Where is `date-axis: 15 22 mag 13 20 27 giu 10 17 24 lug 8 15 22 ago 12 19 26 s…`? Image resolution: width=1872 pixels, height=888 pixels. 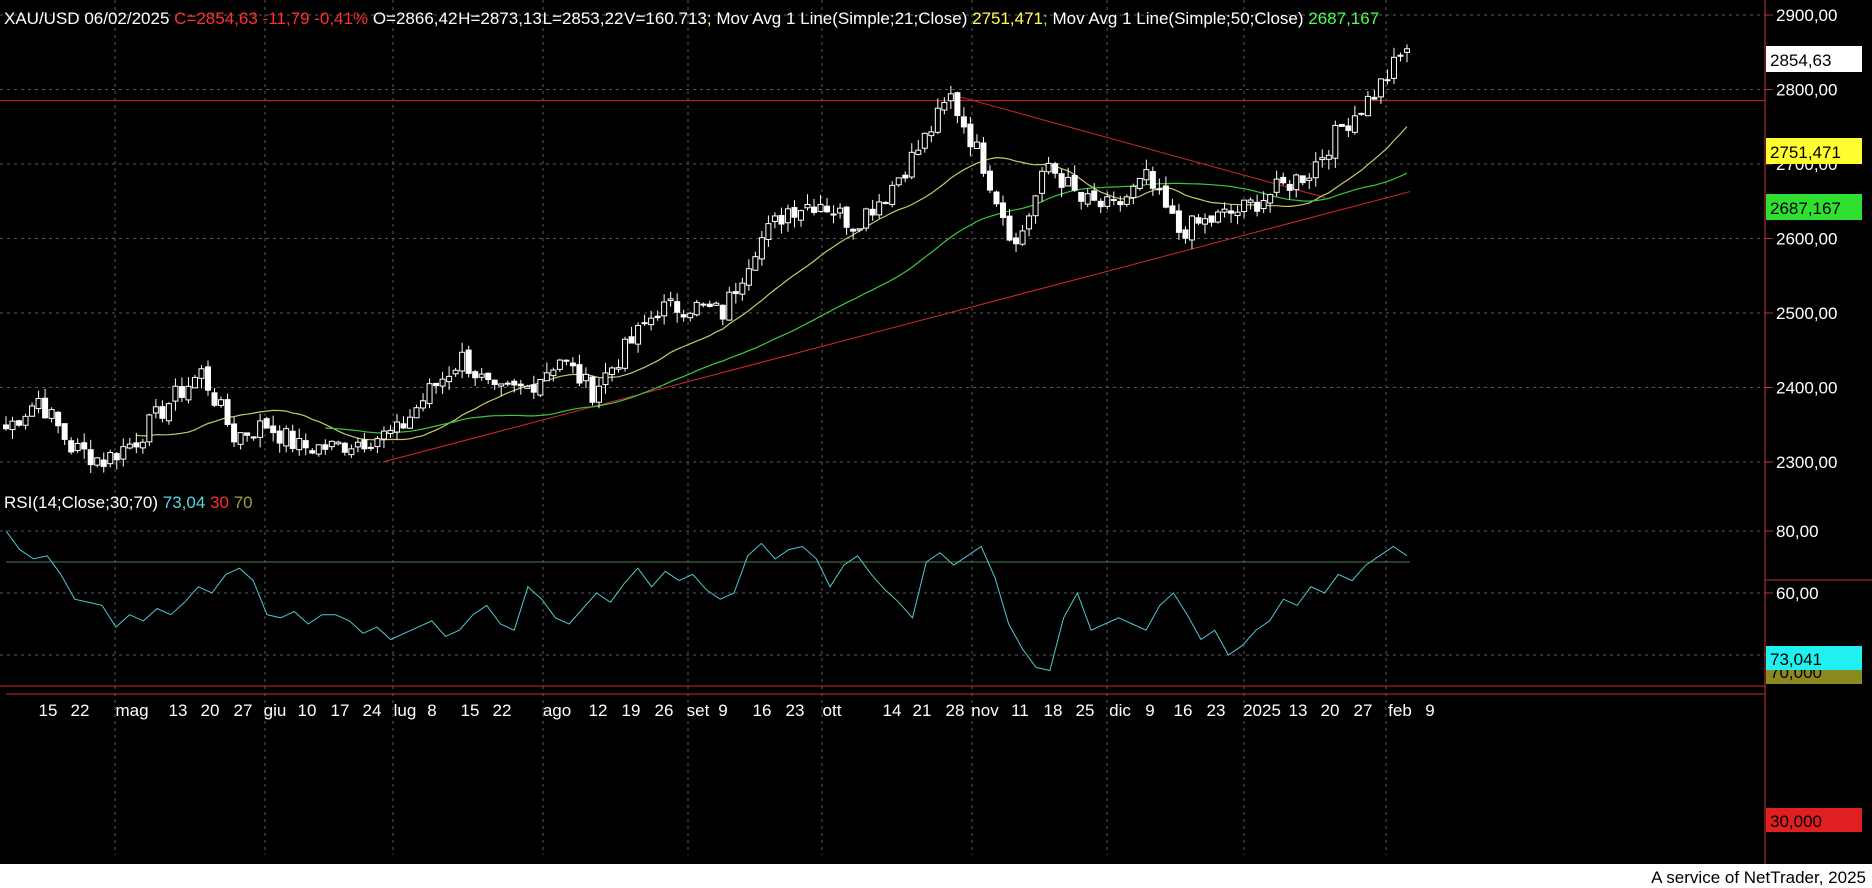 date-axis: 15 22 mag 13 20 27 giu 10 17 24 lug 8 15 22 ago 12 19 26 s… is located at coordinates (737, 710).